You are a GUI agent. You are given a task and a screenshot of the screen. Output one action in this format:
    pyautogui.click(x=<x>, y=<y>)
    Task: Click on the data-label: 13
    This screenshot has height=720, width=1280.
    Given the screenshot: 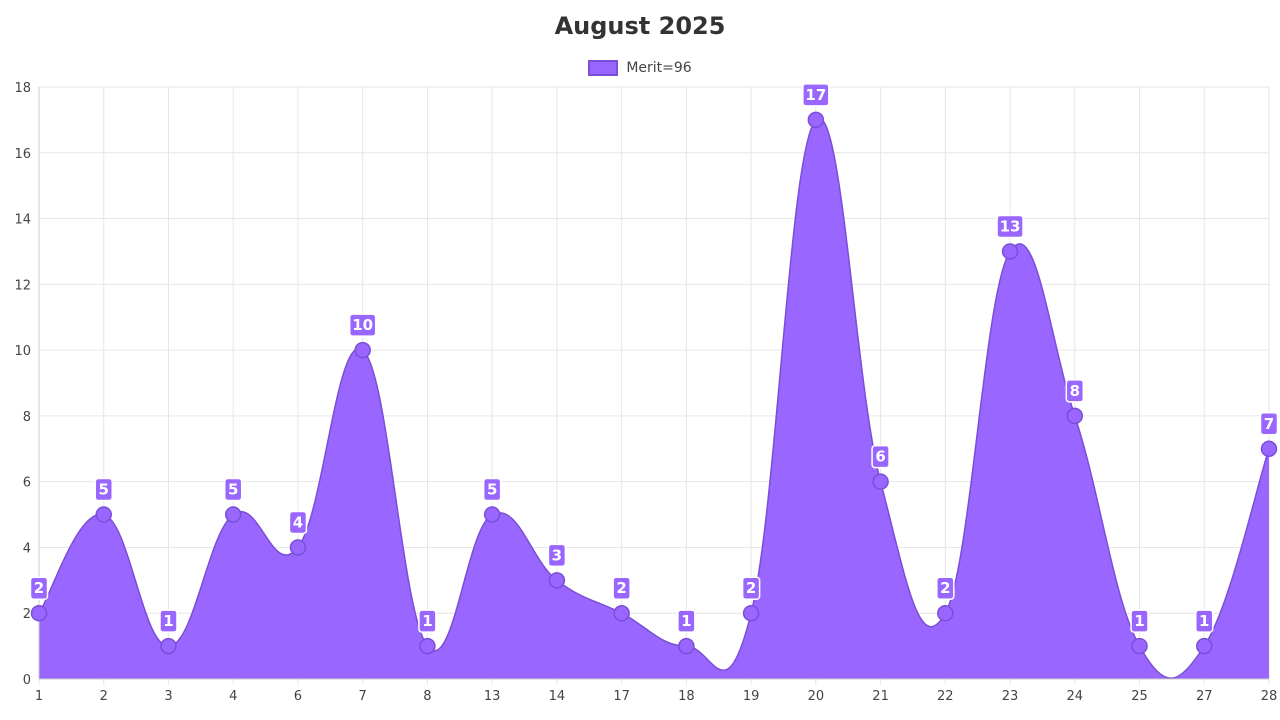 What is the action you would take?
    pyautogui.click(x=1010, y=226)
    